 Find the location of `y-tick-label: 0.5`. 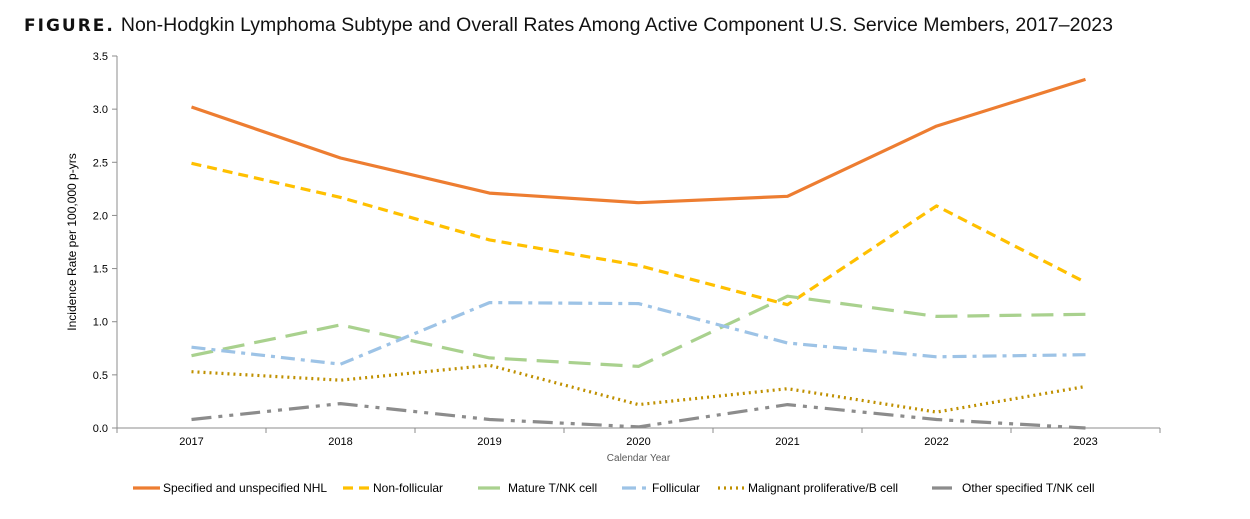

y-tick-label: 0.5 is located at coordinates (100, 376).